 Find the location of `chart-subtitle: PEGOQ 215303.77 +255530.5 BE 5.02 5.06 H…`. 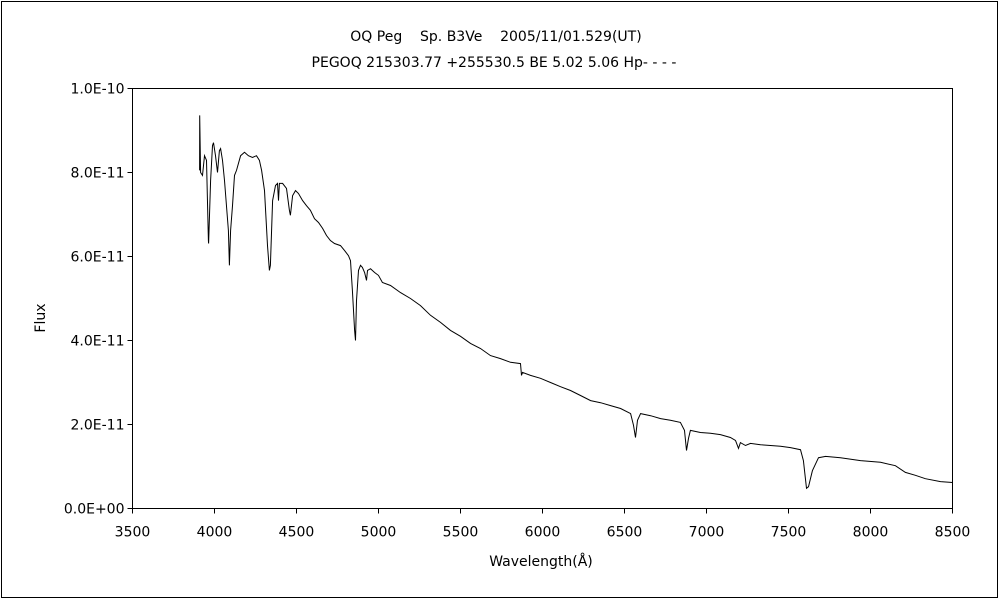

chart-subtitle: PEGOQ 215303.77 +255530.5 BE 5.02 5.06 H… is located at coordinates (494, 63).